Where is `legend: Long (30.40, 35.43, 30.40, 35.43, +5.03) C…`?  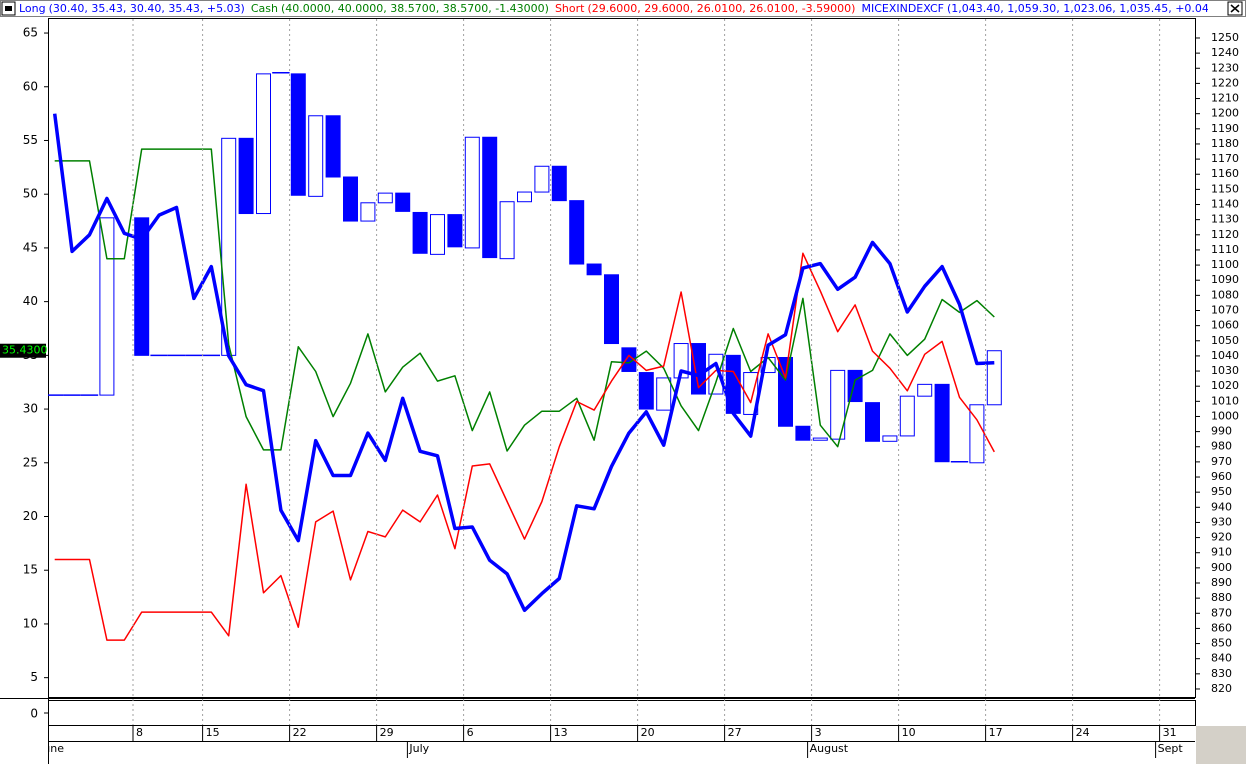
legend: Long (30.40, 35.43, 30.40, 35.43, +5.03) C… is located at coordinates (624, 8).